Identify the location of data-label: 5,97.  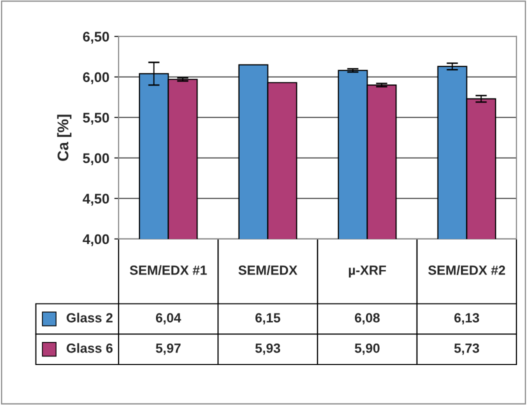
(168, 349).